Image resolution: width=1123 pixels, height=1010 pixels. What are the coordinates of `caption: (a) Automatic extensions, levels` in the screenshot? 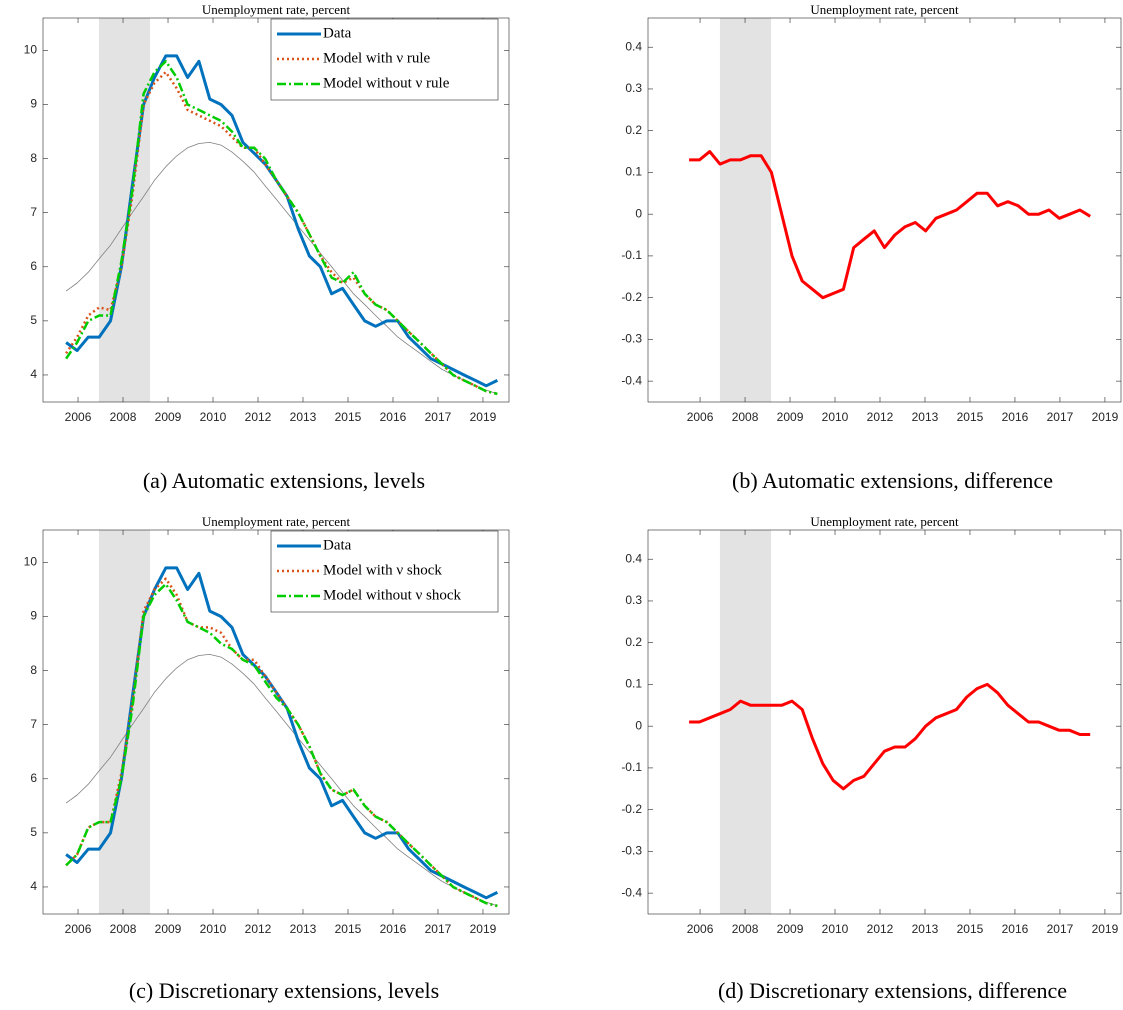 It's located at (284, 480).